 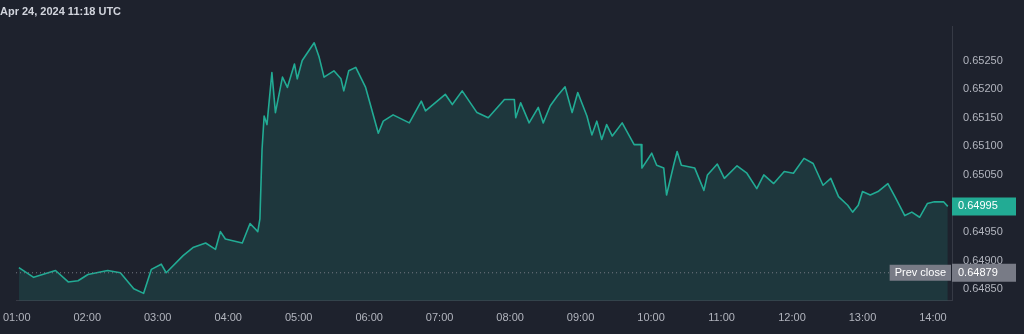 What do you see at coordinates (978, 205) in the screenshot?
I see `text: 0.64995` at bounding box center [978, 205].